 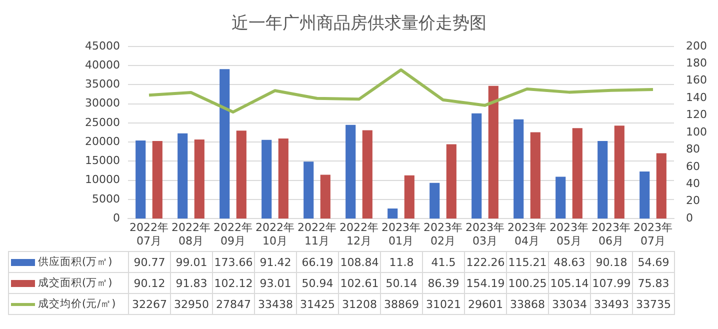 What do you see at coordinates (569, 304) in the screenshot?
I see `data-label: 33034` at bounding box center [569, 304].